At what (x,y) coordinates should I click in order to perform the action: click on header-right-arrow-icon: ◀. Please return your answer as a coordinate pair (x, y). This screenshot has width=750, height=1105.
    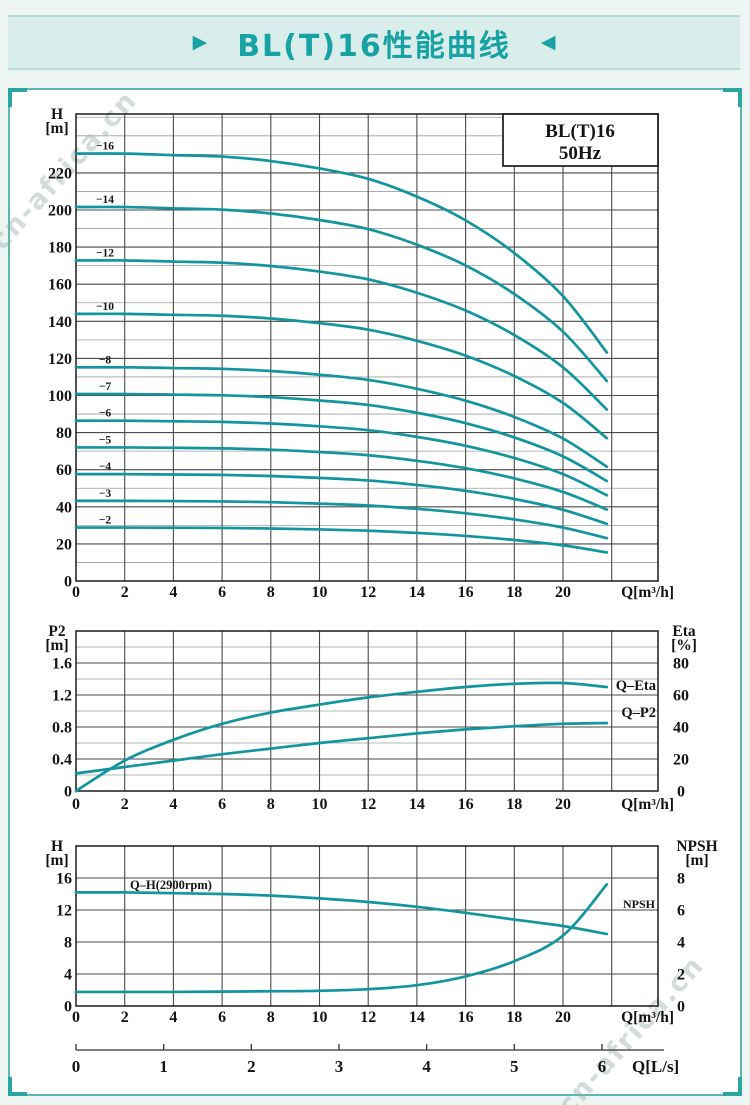
    Looking at the image, I should click on (548, 42).